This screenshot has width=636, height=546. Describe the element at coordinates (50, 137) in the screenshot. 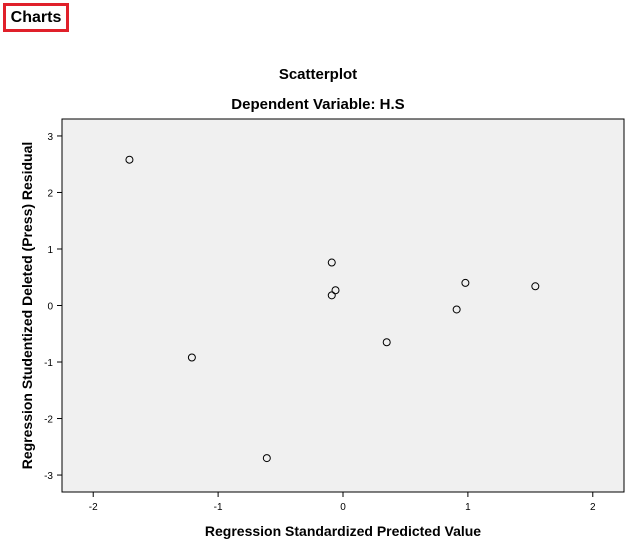

I see `y-tick-label: 3` at that location.